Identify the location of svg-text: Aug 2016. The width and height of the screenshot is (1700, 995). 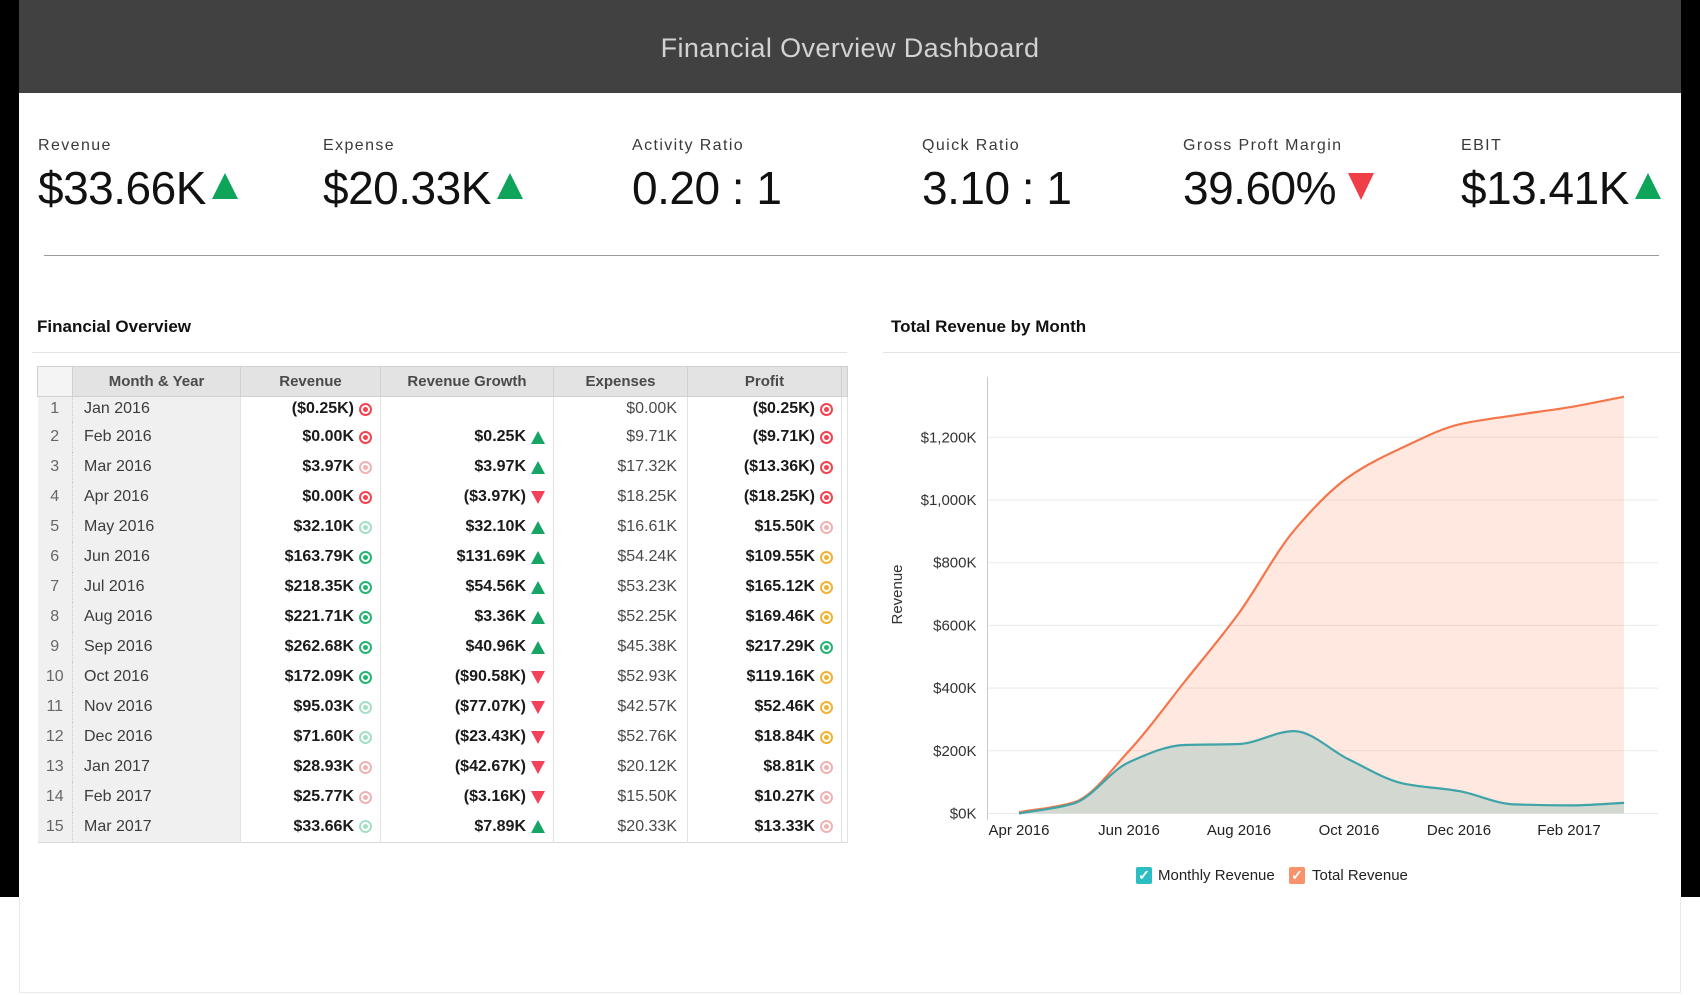
(1239, 830).